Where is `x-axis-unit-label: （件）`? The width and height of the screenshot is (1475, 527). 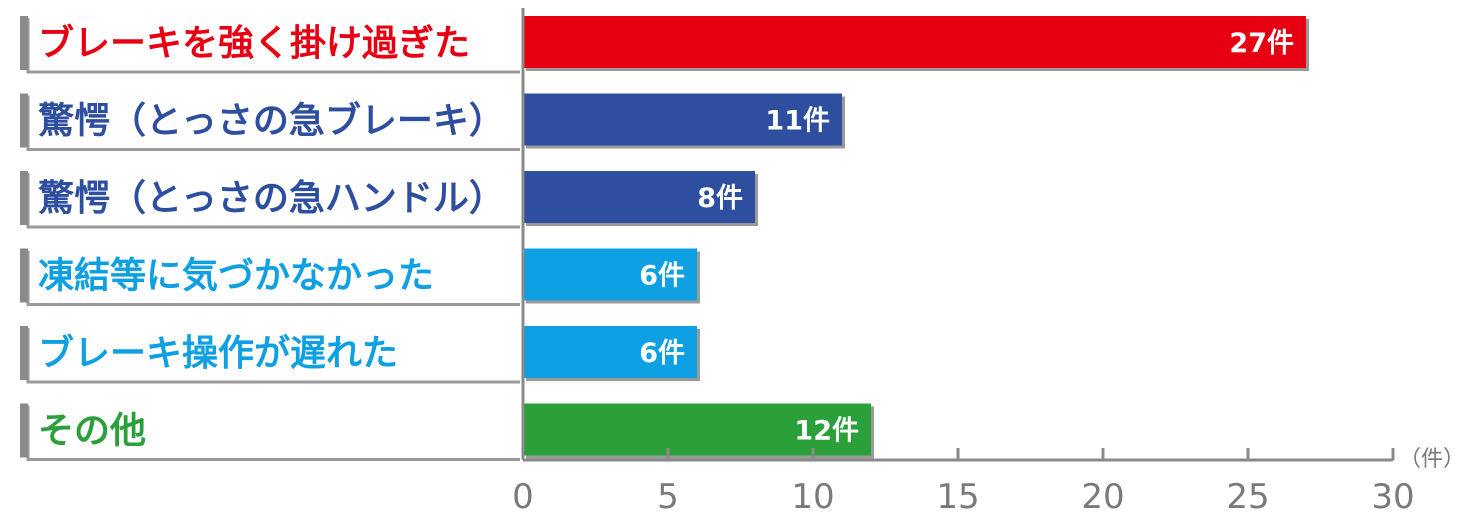
x-axis-unit-label: （件） is located at coordinates (1432, 459).